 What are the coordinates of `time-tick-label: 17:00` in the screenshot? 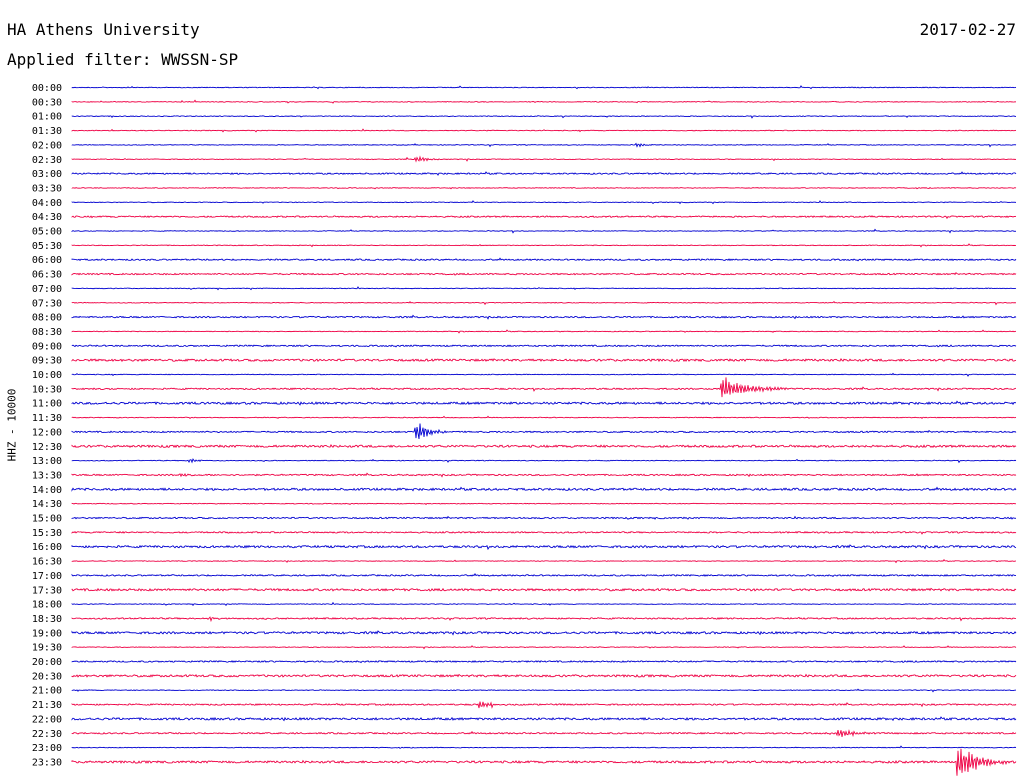 It's located at (47, 576).